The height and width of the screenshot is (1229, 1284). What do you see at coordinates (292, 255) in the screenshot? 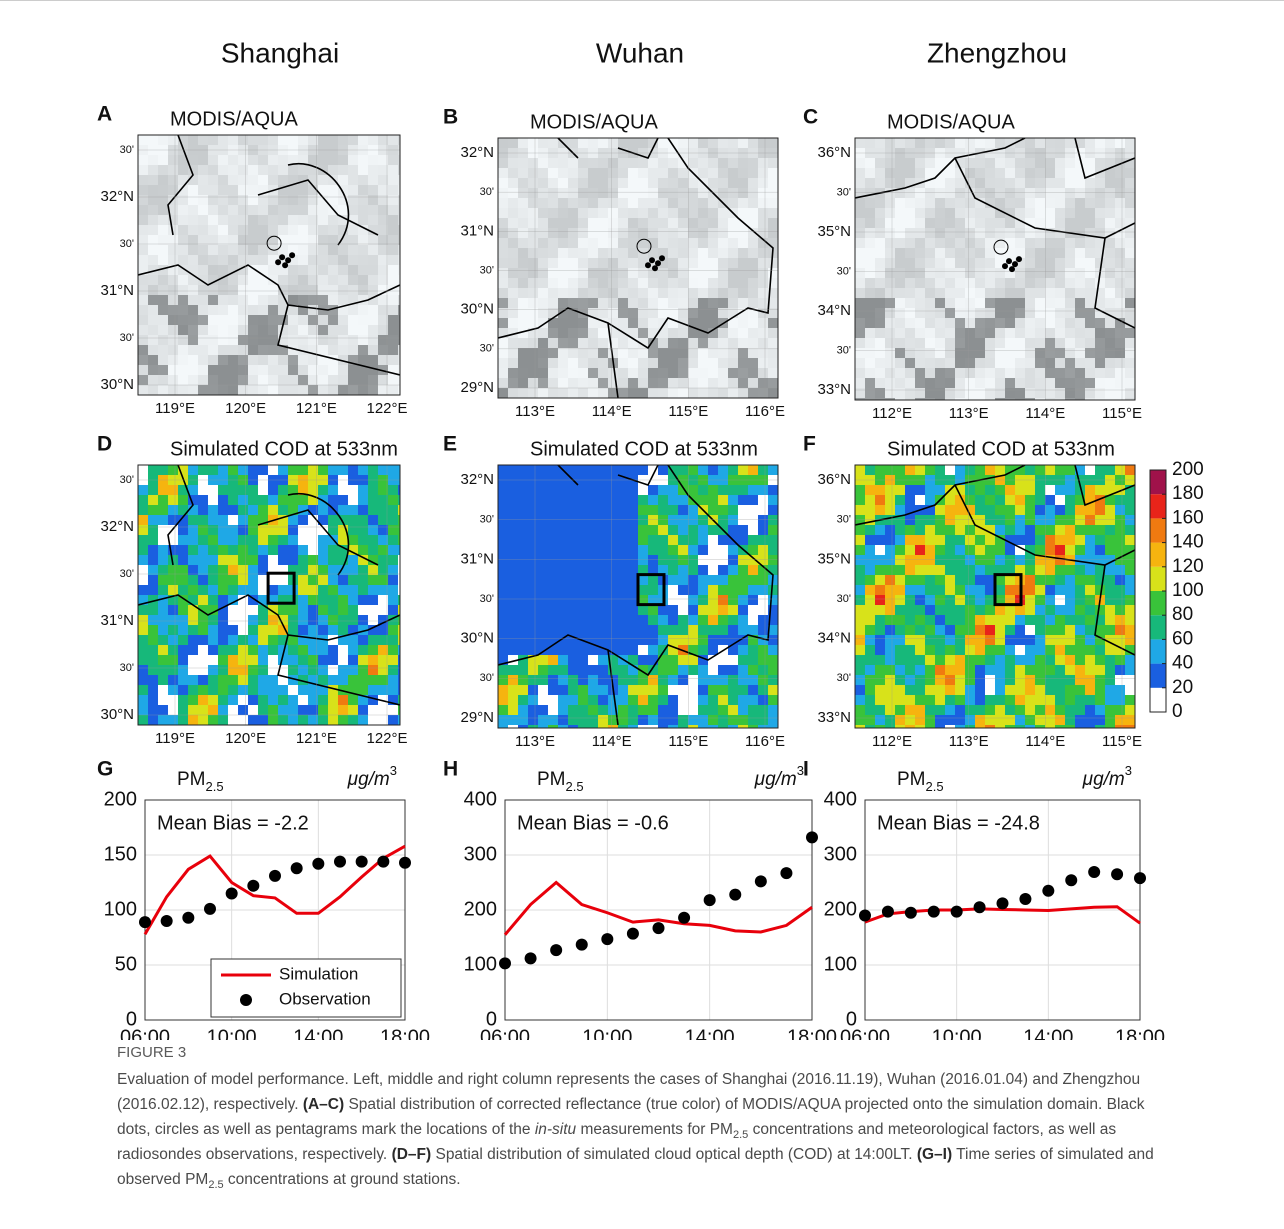
I see `station-dot` at bounding box center [292, 255].